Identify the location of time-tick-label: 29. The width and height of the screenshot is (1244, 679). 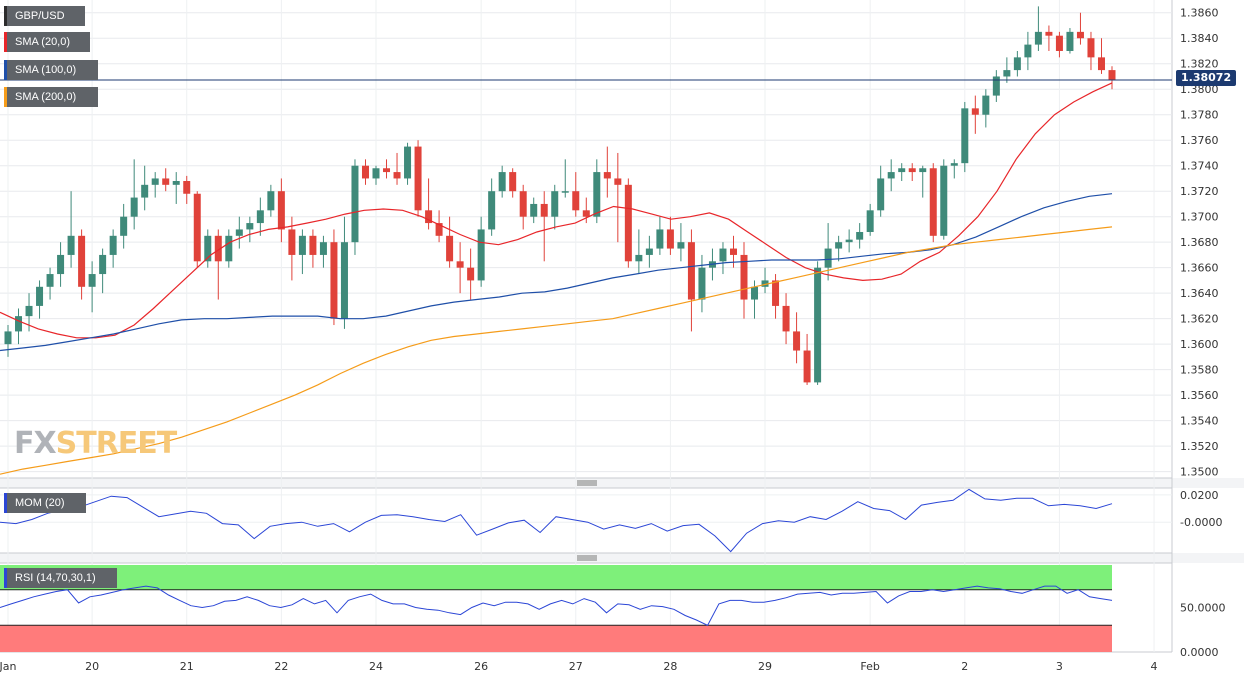
(765, 666).